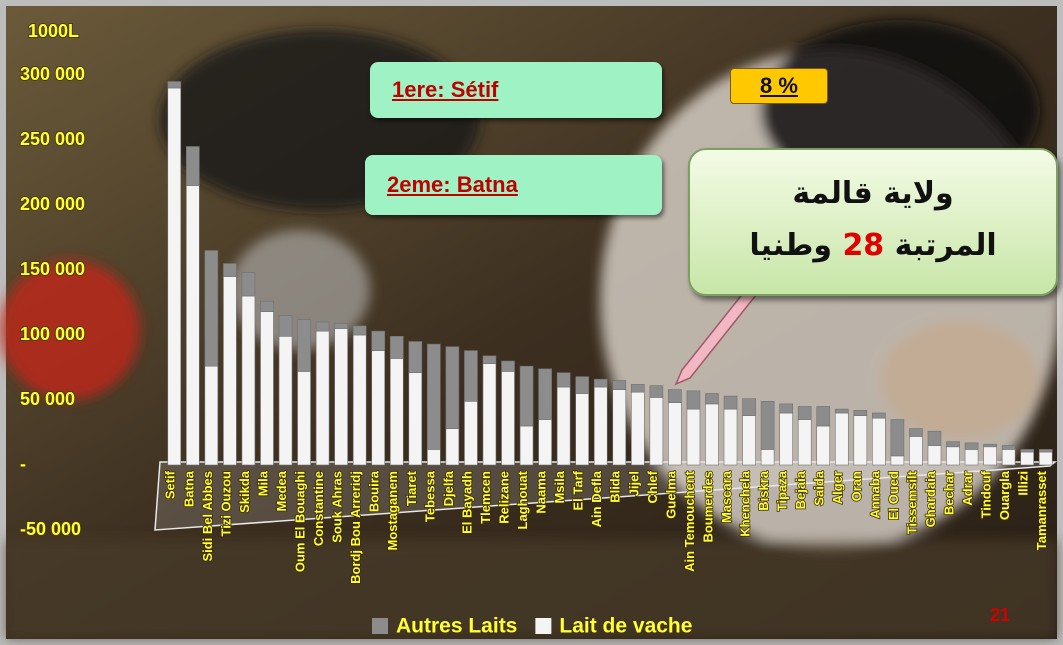  Describe the element at coordinates (856, 486) in the screenshot. I see `x-tick-label: Oran` at that location.